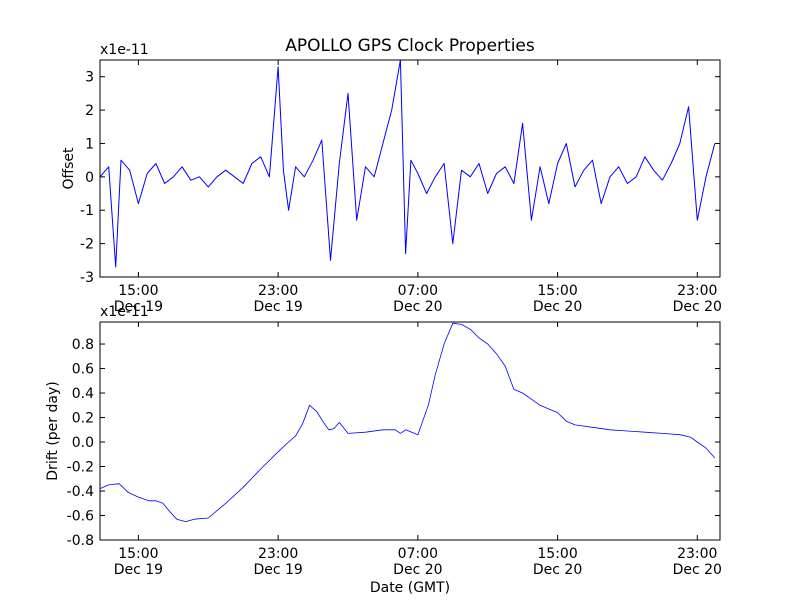 The width and height of the screenshot is (800, 600). I want to click on ytick-label: 0, so click(89, 178).